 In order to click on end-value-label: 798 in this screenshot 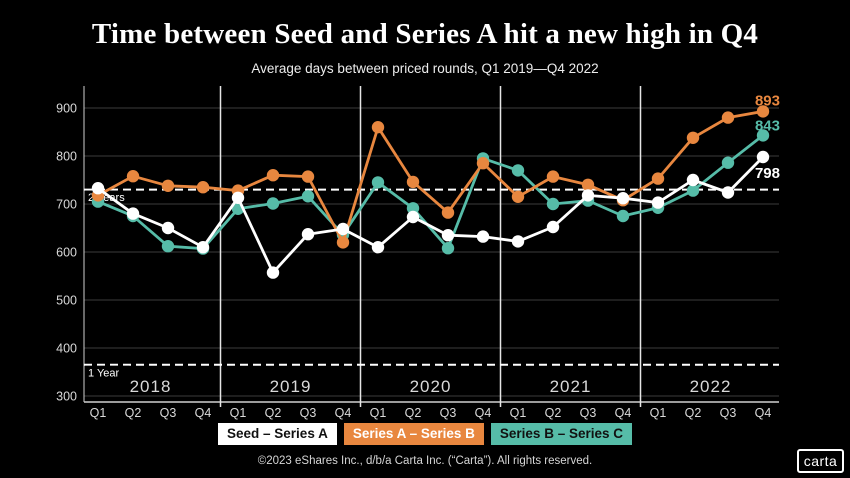, I will do `click(767, 173)`.